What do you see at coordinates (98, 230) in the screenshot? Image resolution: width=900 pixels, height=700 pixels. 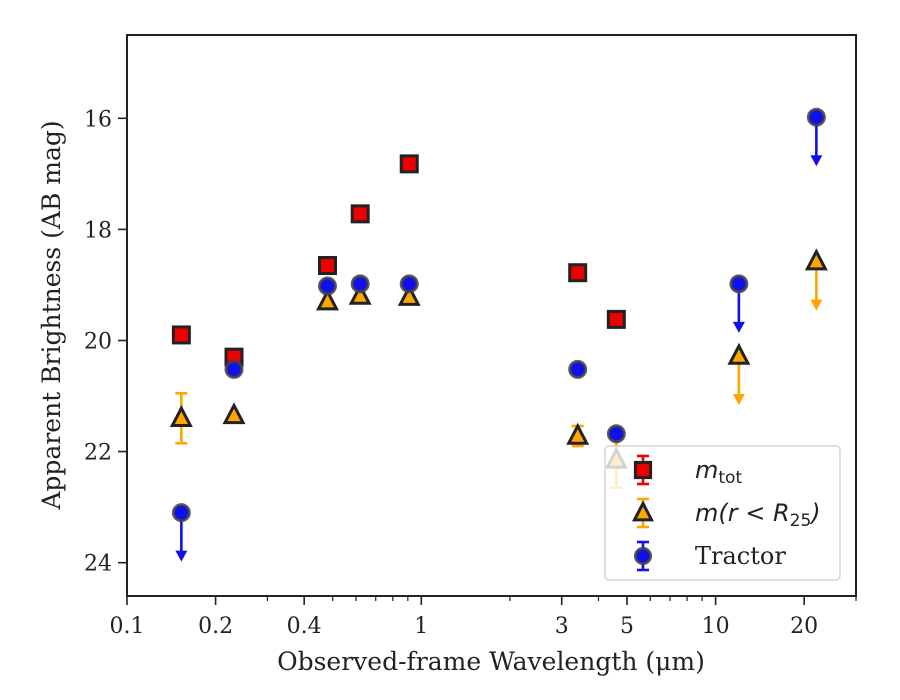 I see `y-tick-label: 18` at bounding box center [98, 230].